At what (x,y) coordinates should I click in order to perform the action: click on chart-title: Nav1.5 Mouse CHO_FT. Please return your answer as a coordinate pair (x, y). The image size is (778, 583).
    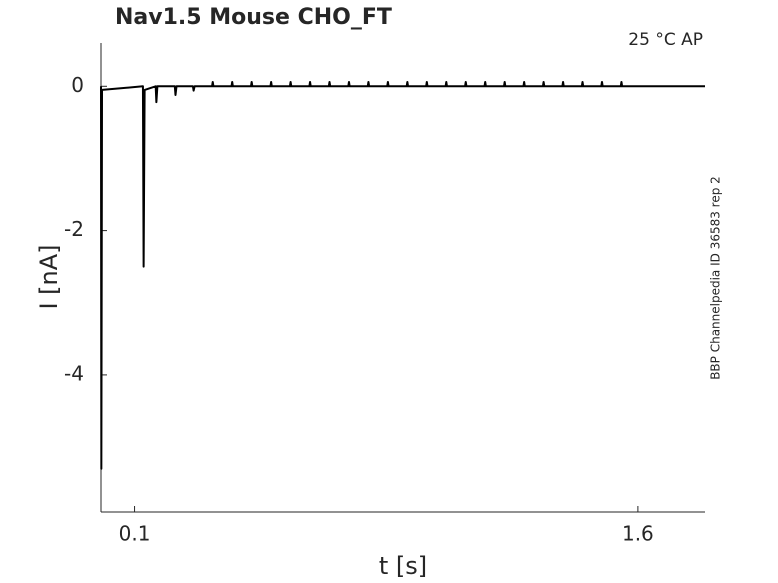
    Looking at the image, I should click on (253, 17).